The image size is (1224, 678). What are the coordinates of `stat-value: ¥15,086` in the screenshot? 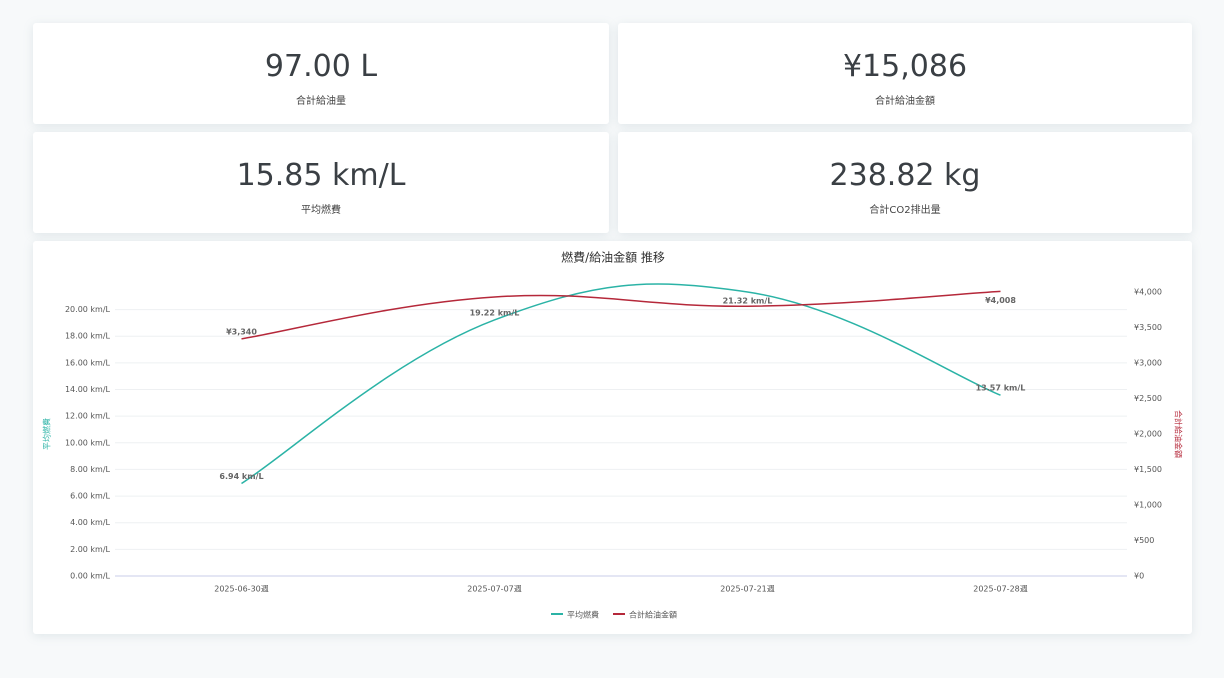 It's located at (905, 66).